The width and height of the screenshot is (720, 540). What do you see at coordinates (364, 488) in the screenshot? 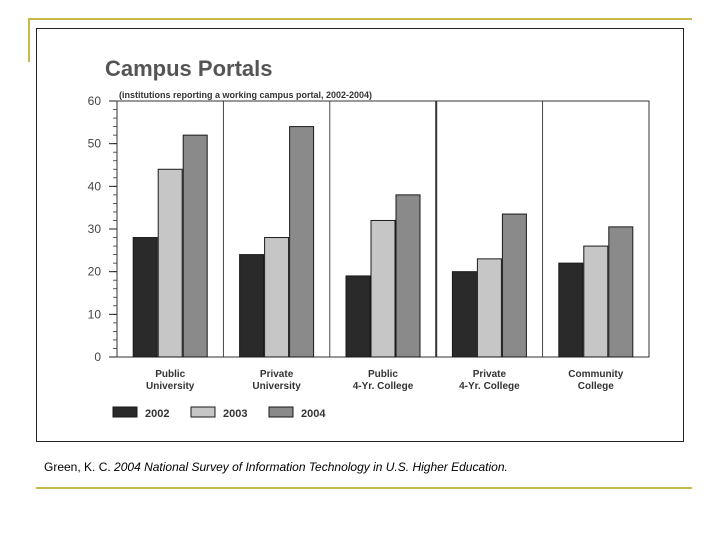
I see `bottom-rule` at bounding box center [364, 488].